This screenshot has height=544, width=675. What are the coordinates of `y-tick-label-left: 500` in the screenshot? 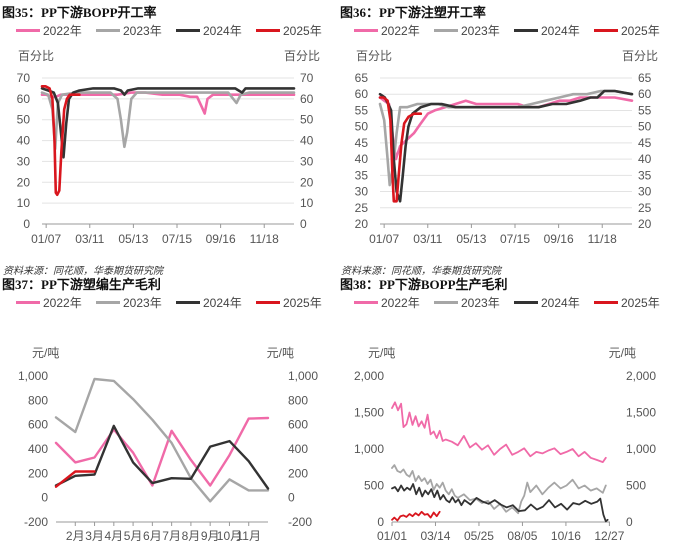 It's located at (374, 486).